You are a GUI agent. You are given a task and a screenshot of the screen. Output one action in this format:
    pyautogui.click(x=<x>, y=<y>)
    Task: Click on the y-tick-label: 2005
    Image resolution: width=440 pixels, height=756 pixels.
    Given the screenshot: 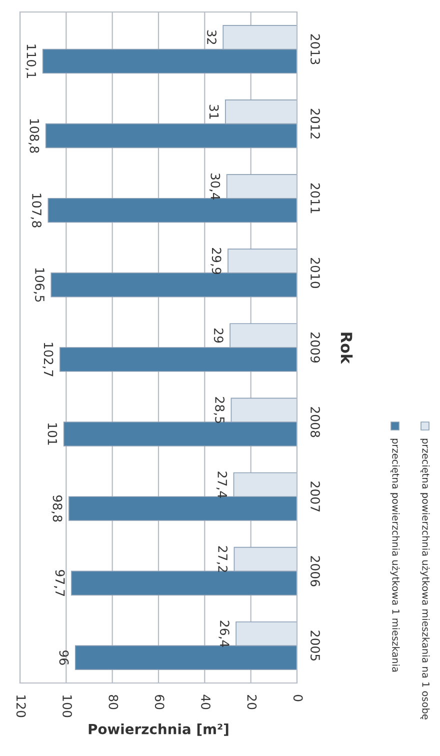 What is the action you would take?
    pyautogui.click(x=315, y=645)
    